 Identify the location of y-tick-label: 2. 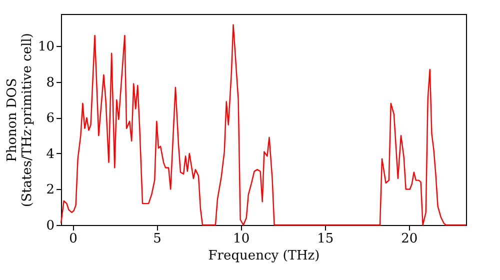
(50, 190).